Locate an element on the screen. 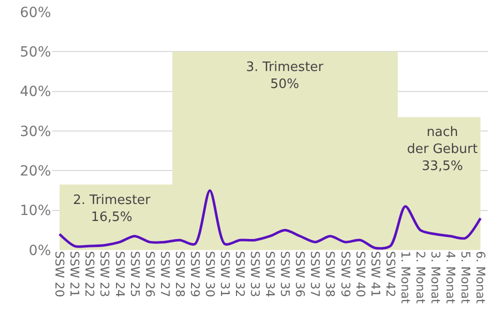 The width and height of the screenshot is (500, 332). x-tick-label: SSW 37 is located at coordinates (315, 274).